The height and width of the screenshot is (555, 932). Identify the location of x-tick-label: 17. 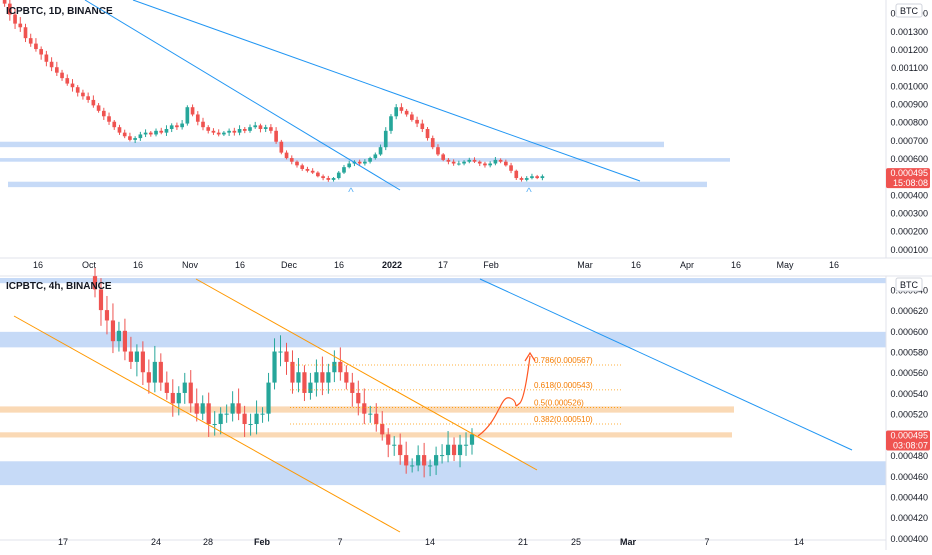
(443, 265).